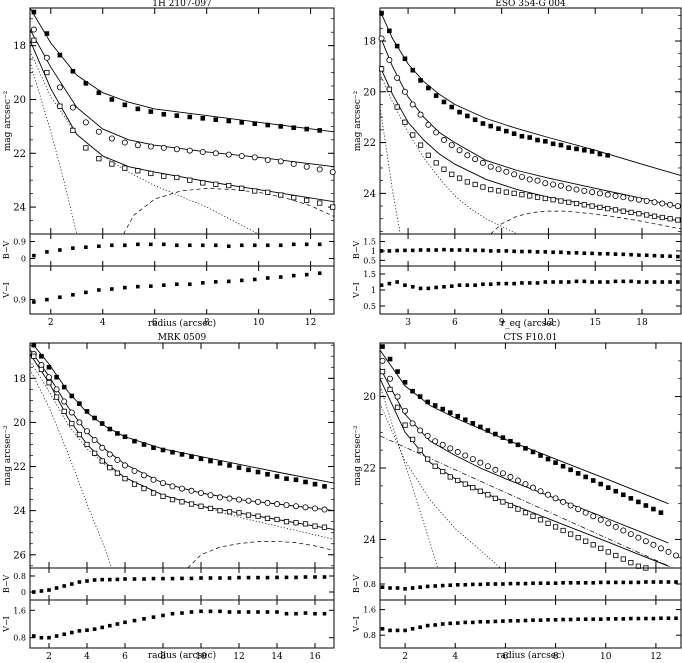  I want to click on color-panel-label: V−I, so click(6, 624).